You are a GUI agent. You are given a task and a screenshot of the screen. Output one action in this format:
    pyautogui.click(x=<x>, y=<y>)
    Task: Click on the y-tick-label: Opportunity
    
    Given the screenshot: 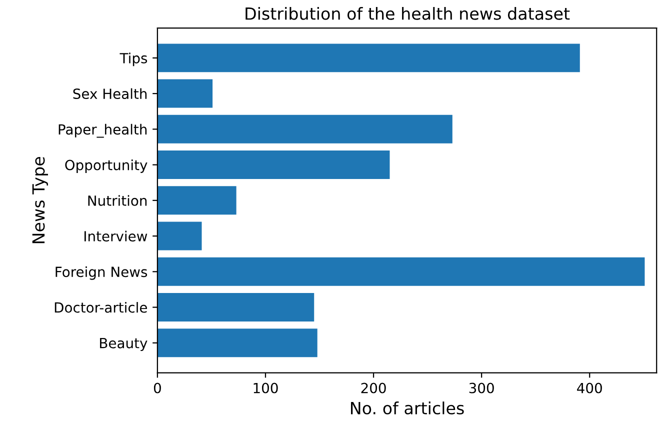 What is the action you would take?
    pyautogui.click(x=106, y=166)
    